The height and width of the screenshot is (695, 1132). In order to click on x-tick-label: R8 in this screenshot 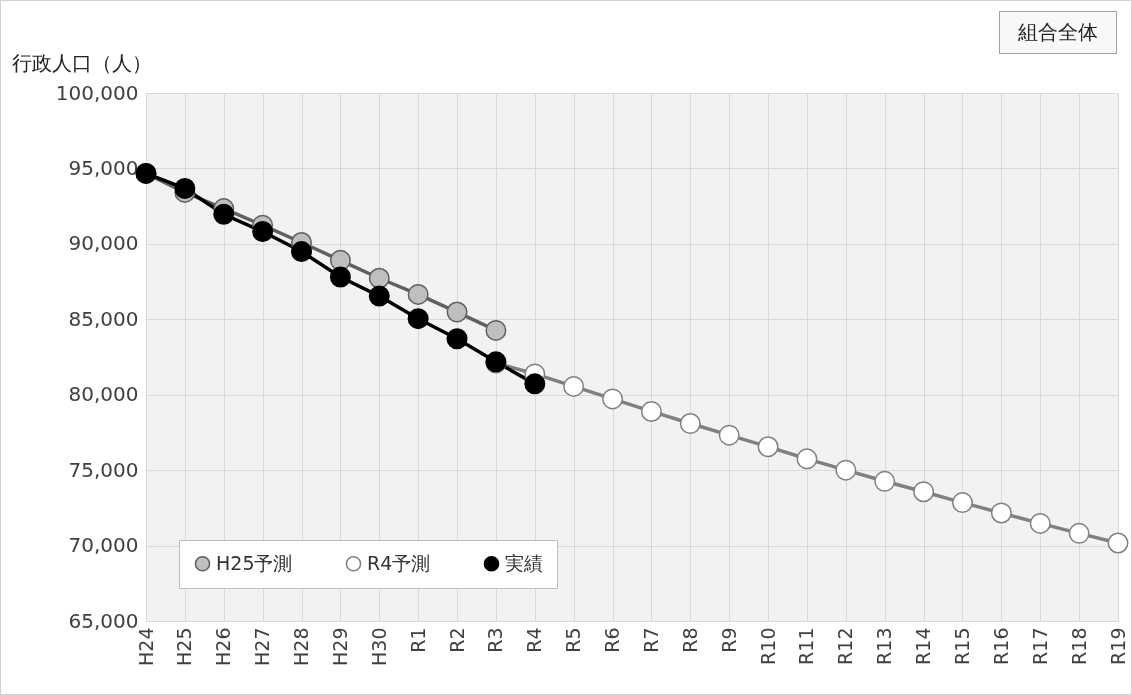, I will do `click(689, 640)`.